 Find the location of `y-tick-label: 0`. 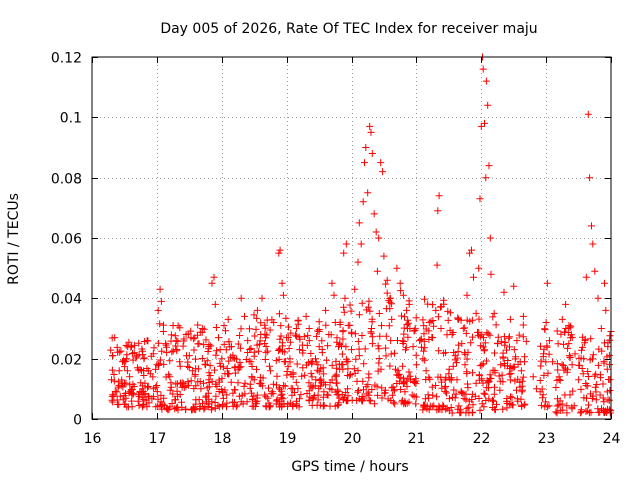

y-tick-label: 0 is located at coordinates (77, 421).